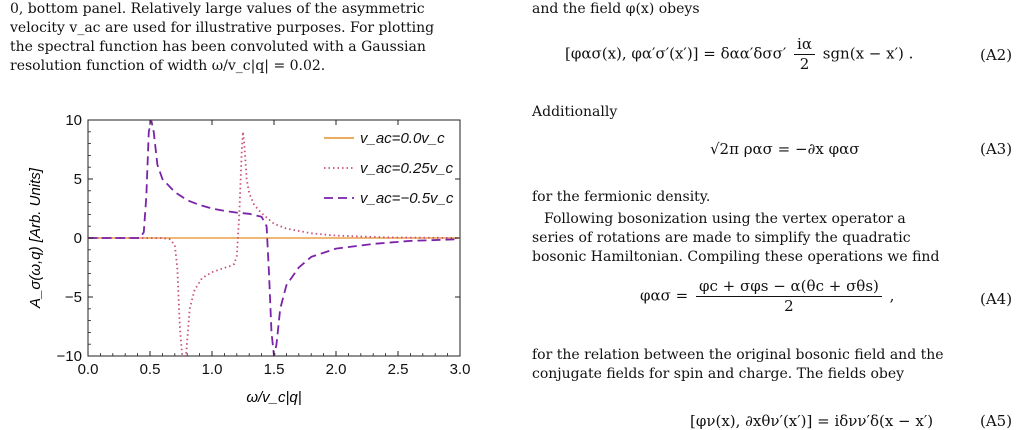 This screenshot has width=1028, height=430. What do you see at coordinates (398, 369) in the screenshot?
I see `x-tick-label: 2.5` at bounding box center [398, 369].